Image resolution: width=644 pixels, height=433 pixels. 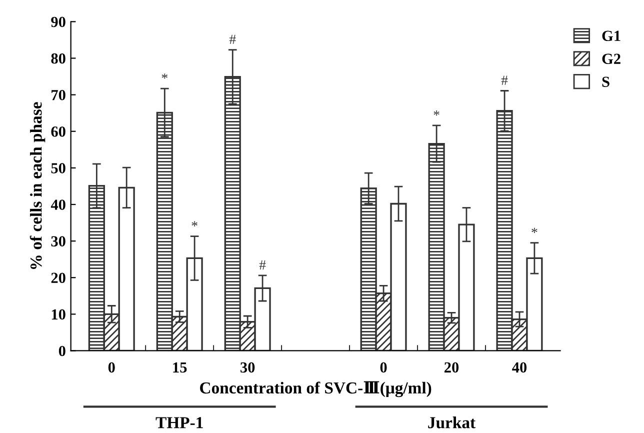 What do you see at coordinates (59, 95) in the screenshot?
I see `y-tick-label: 70` at bounding box center [59, 95].